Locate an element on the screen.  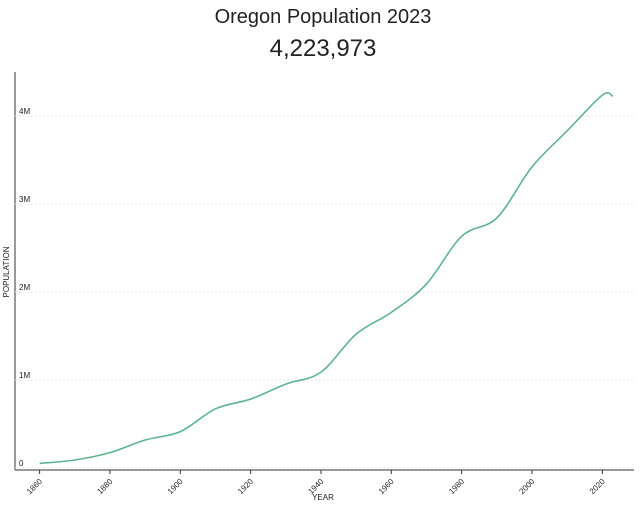
y-tick-label: 0 is located at coordinates (21, 463).